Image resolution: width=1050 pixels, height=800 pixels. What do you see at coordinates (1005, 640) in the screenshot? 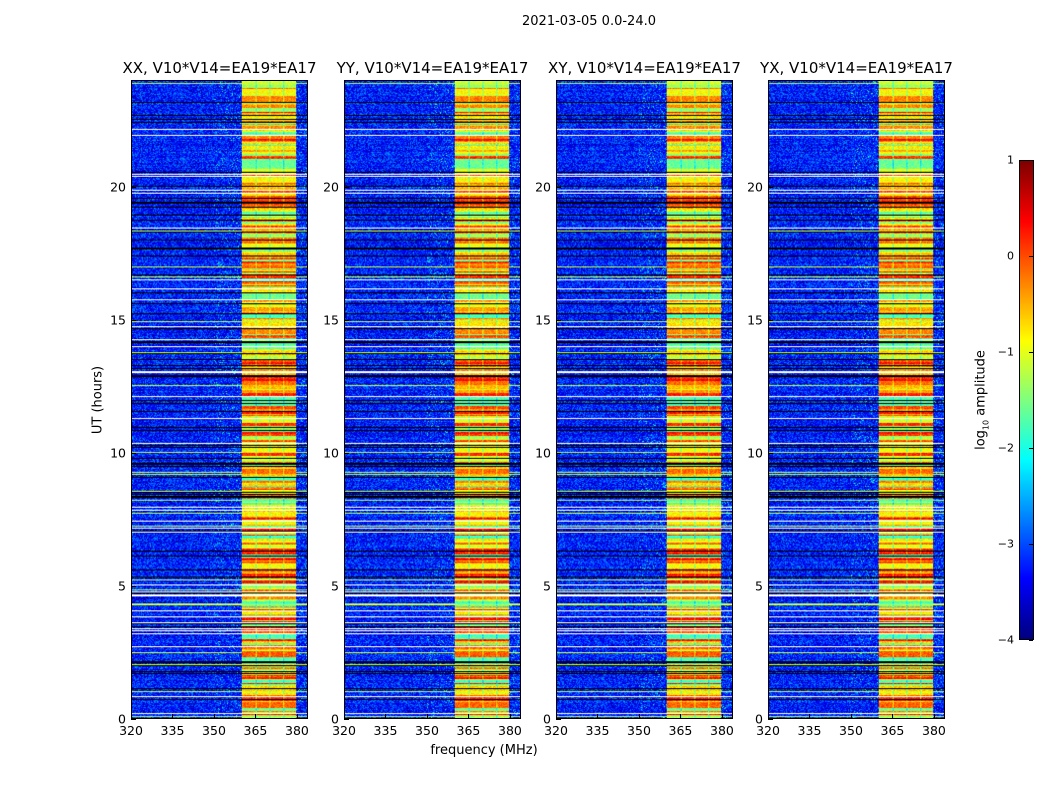
I see `colorbar-tick-label: −4` at bounding box center [1005, 640].